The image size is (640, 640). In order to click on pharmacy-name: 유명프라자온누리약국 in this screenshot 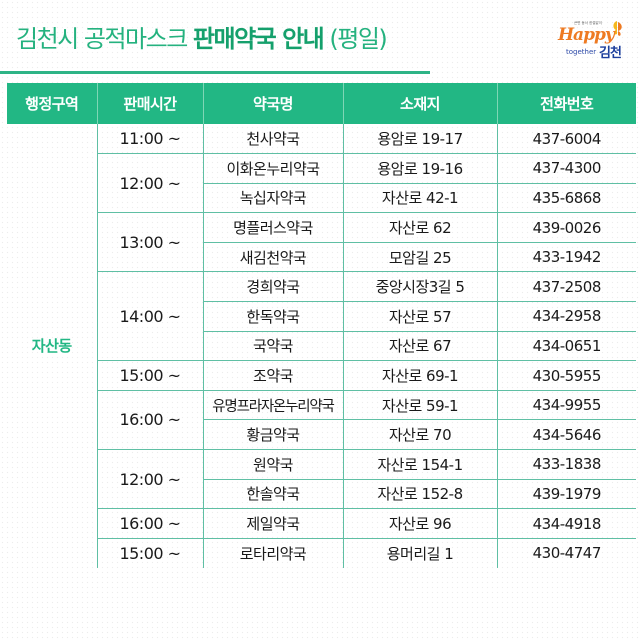, I will do `click(273, 405)`.